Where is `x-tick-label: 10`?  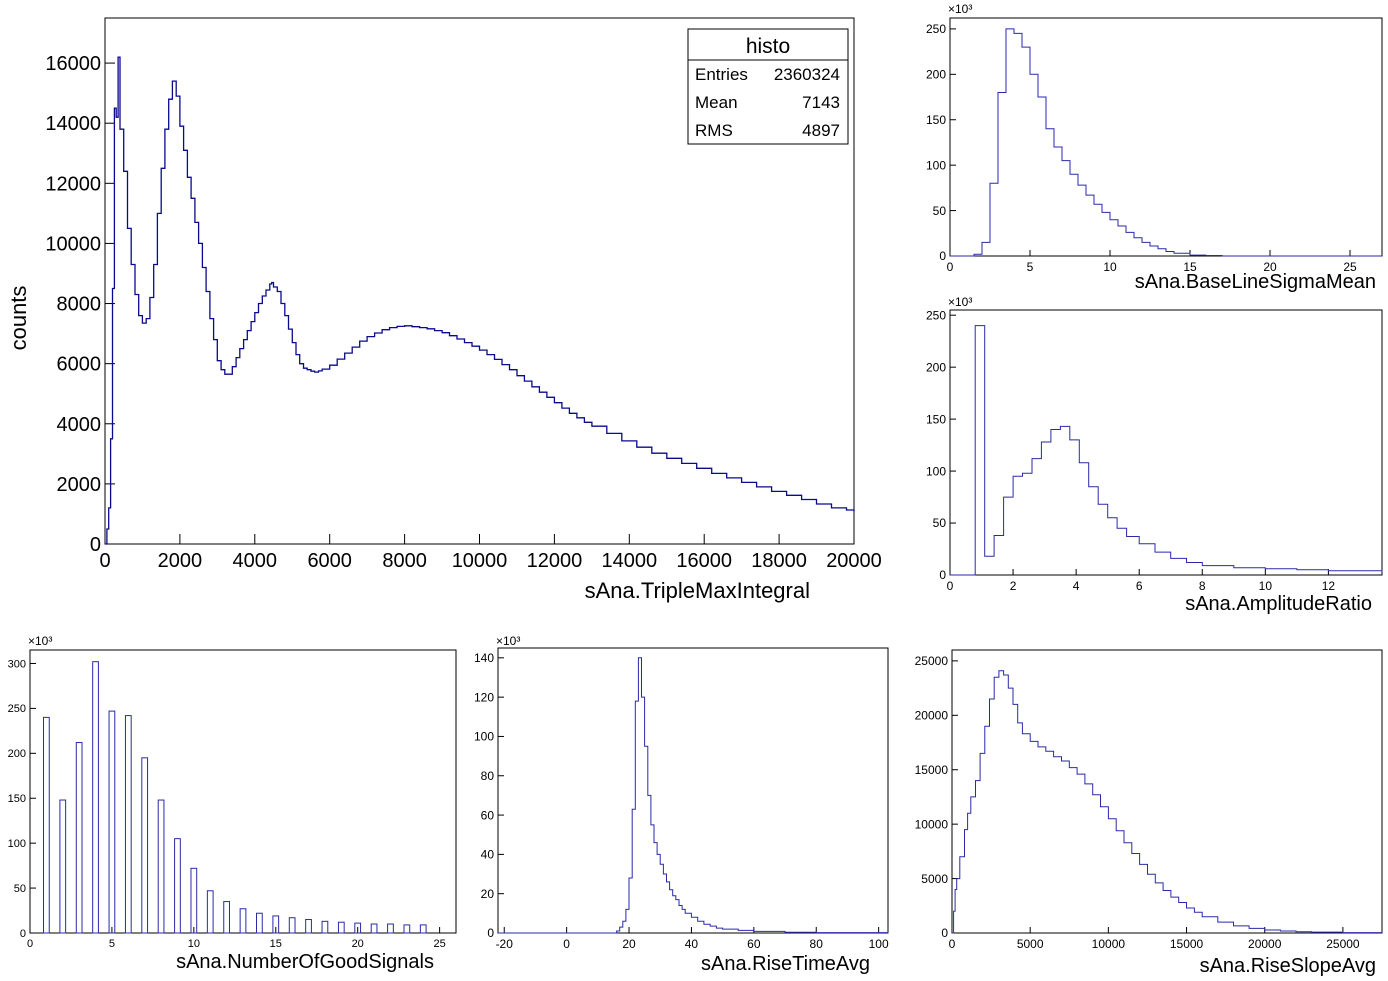 x-tick-label: 10 is located at coordinates (1110, 267).